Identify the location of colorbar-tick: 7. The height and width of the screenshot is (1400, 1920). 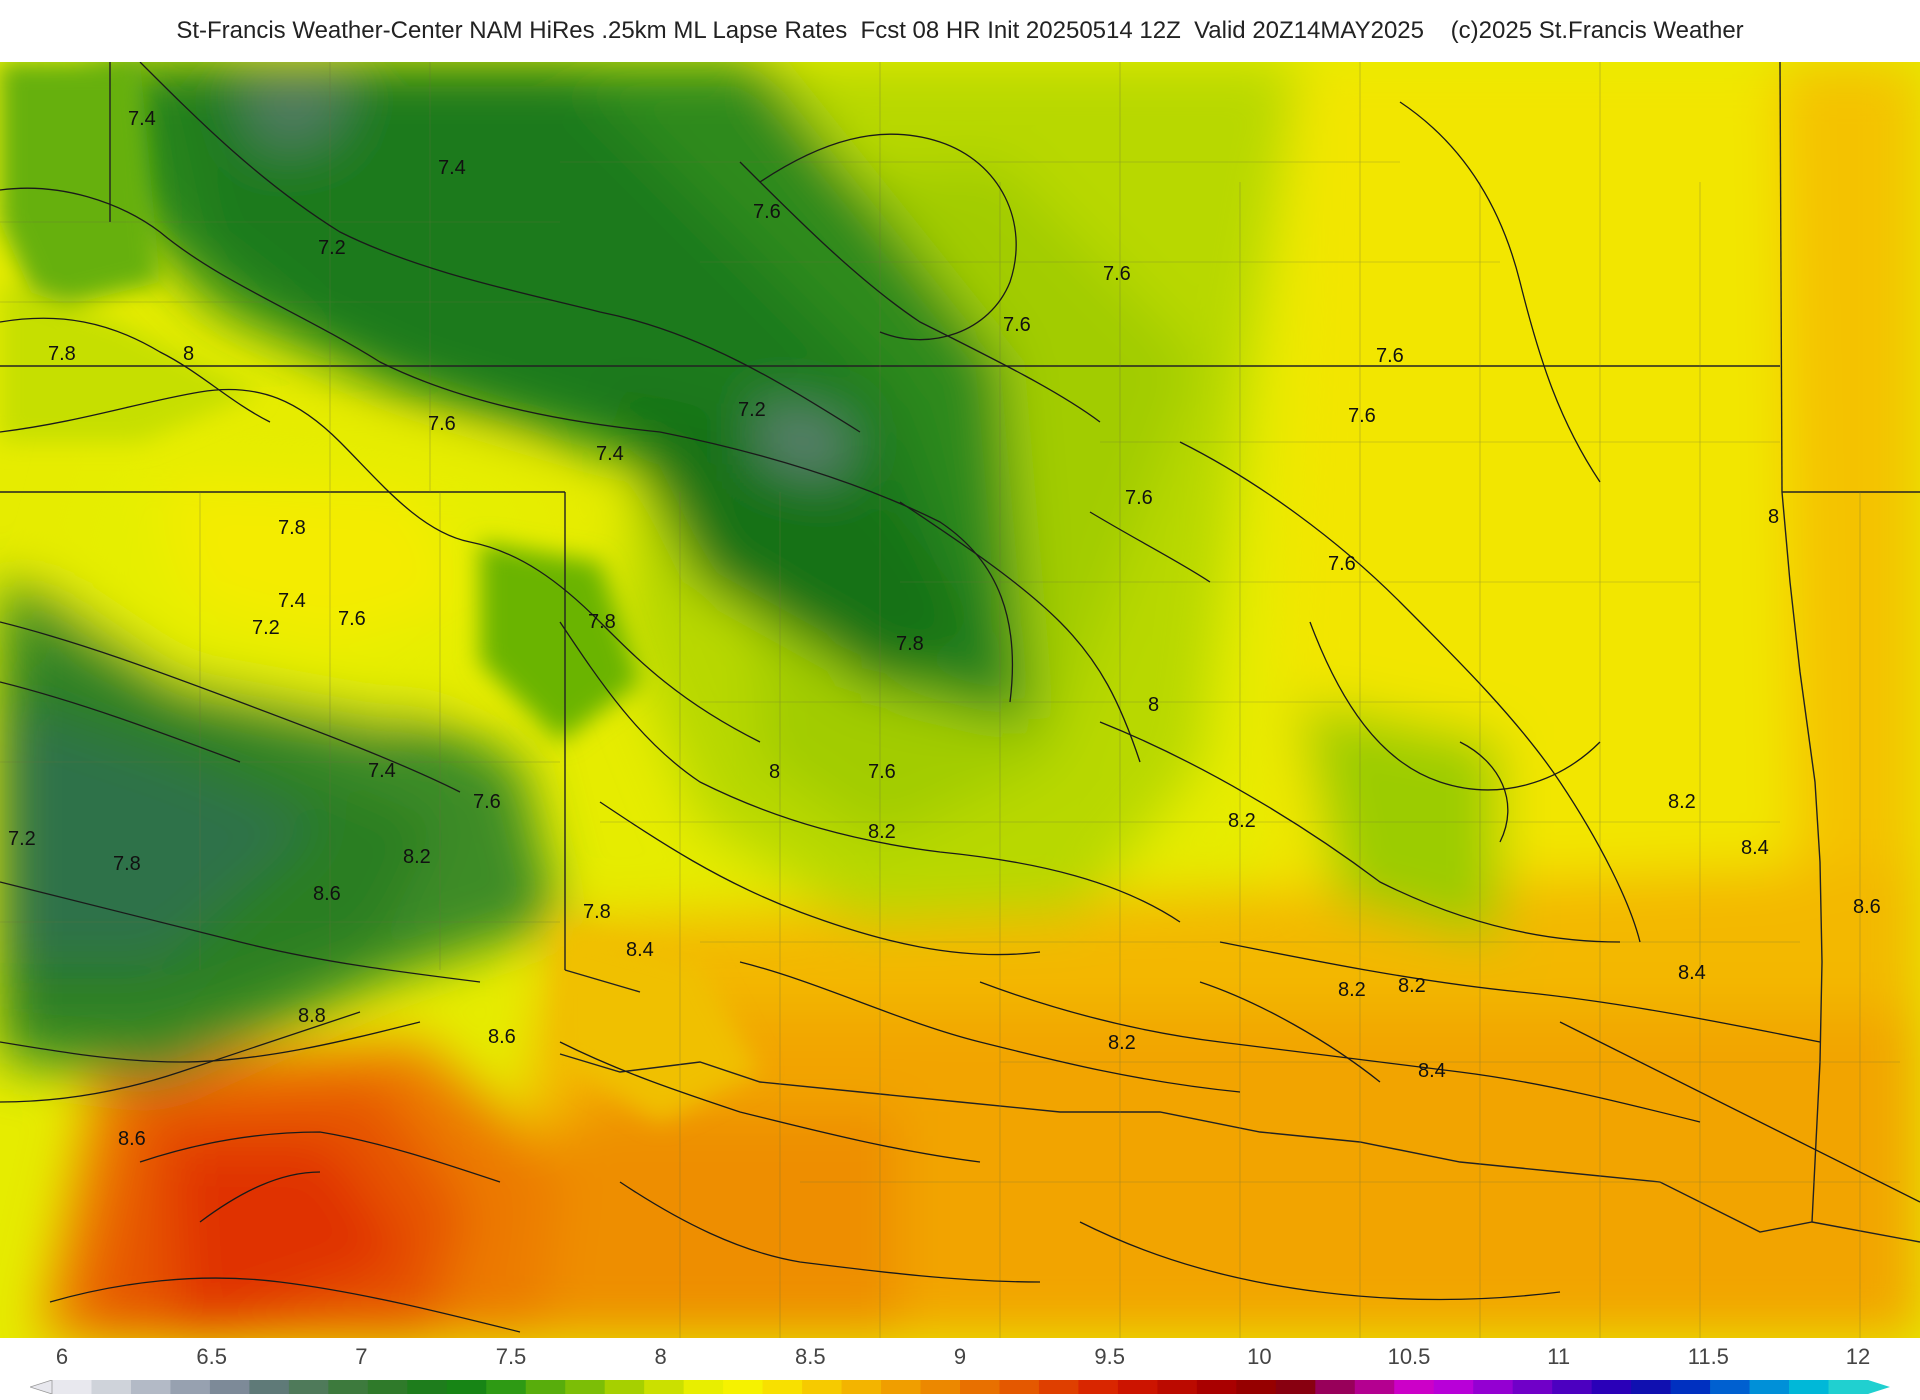
(361, 1356).